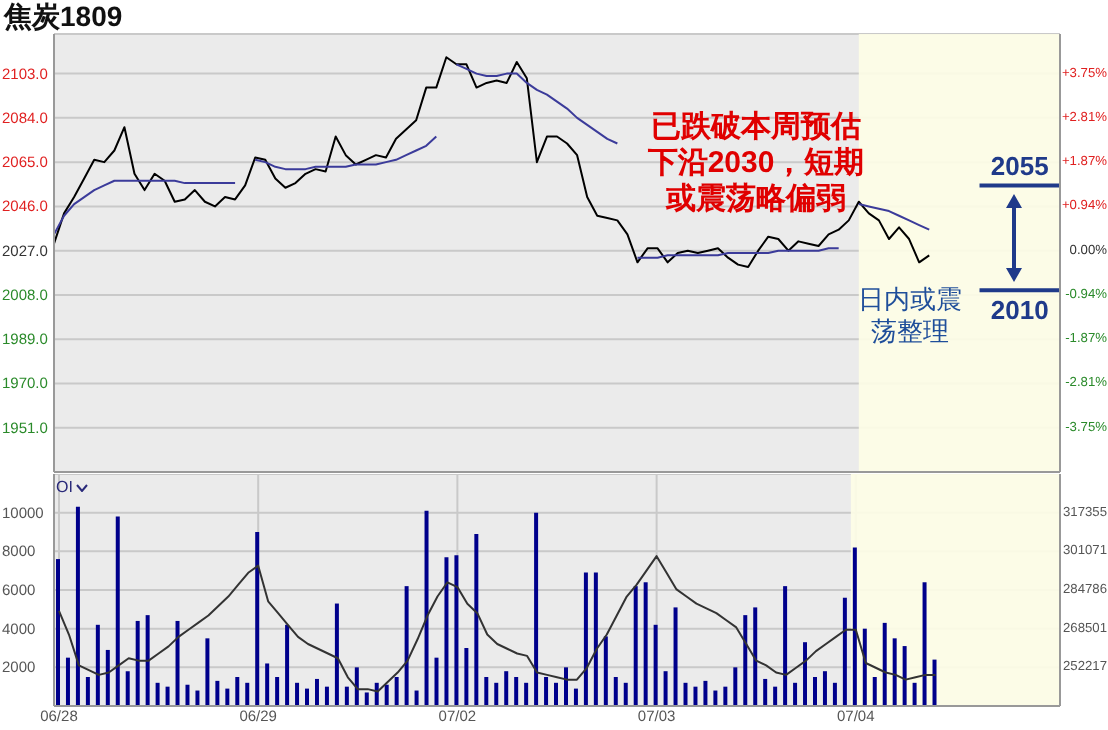  What do you see at coordinates (910, 316) in the screenshot?
I see `annotation: 日内或震荡整理` at bounding box center [910, 316].